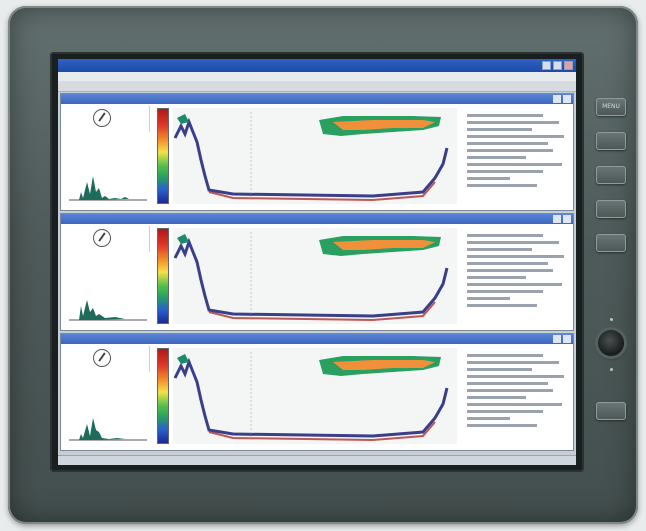 This screenshot has height=531, width=646. Describe the element at coordinates (611, 319) in the screenshot. I see `indicator-dot-top` at that location.